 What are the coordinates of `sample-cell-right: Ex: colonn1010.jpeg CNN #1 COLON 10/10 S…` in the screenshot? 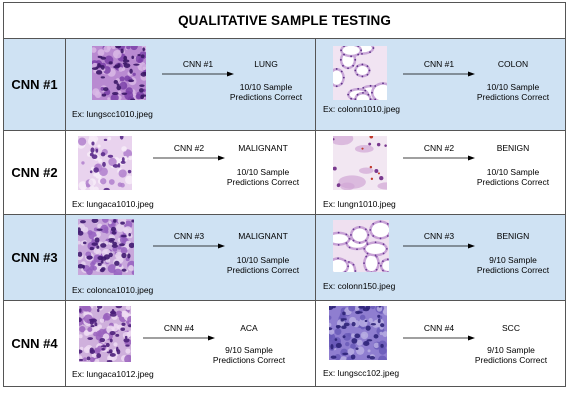 It's located at (440, 84).